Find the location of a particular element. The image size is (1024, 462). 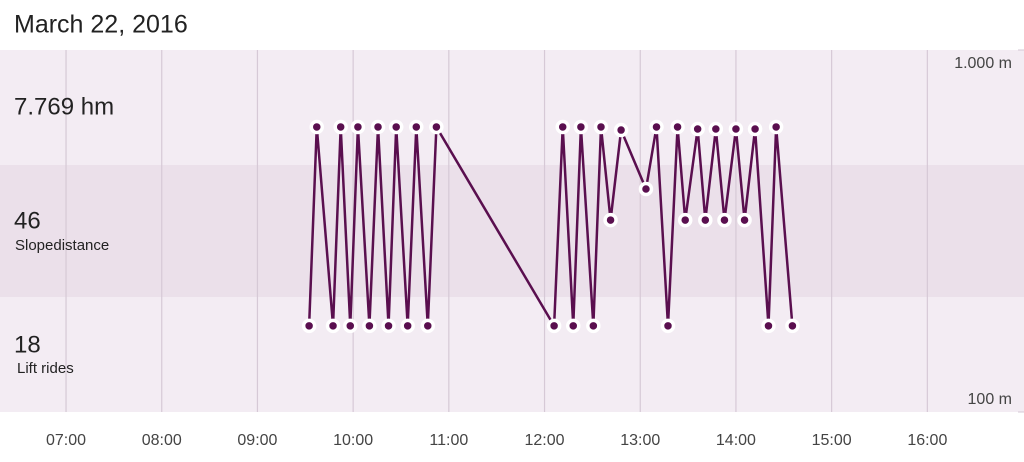

x-tick-label: 14:00 is located at coordinates (736, 440).